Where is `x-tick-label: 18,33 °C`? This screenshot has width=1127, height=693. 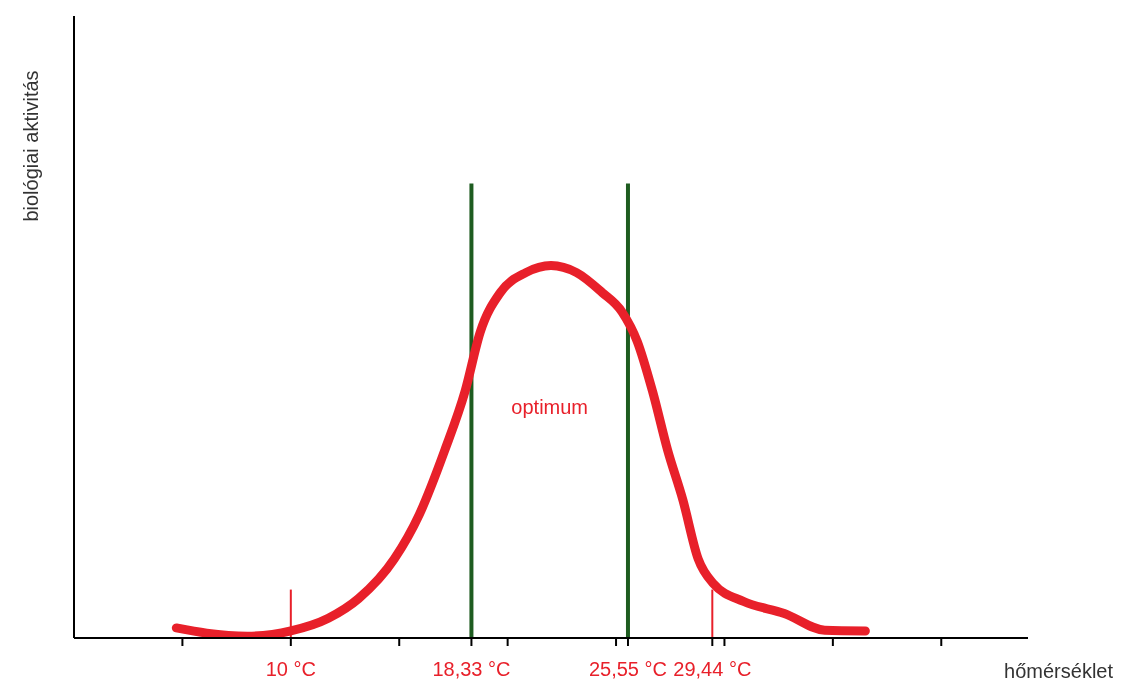 x-tick-label: 18,33 °C is located at coordinates (471, 669).